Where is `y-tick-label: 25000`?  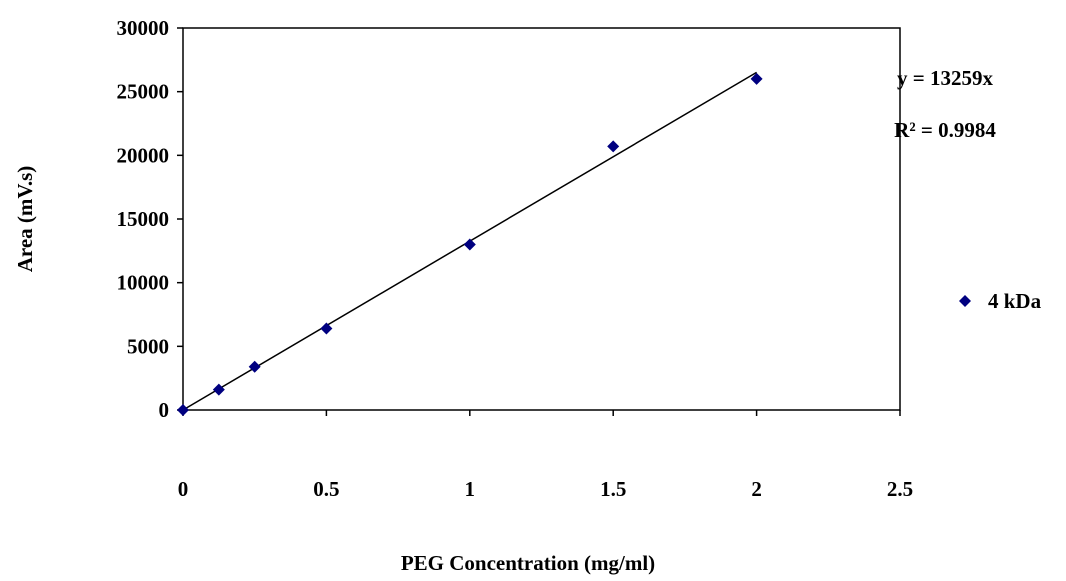 y-tick-label: 25000 is located at coordinates (143, 92).